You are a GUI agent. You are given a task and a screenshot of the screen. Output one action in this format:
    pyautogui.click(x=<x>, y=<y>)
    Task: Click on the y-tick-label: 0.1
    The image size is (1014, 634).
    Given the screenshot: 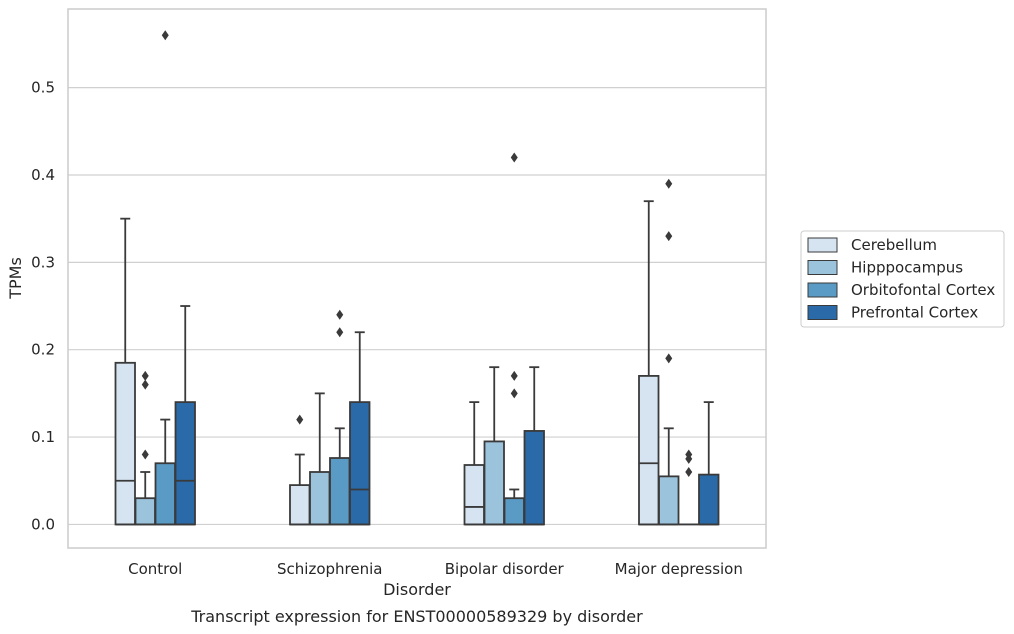 What is the action you would take?
    pyautogui.click(x=43, y=437)
    